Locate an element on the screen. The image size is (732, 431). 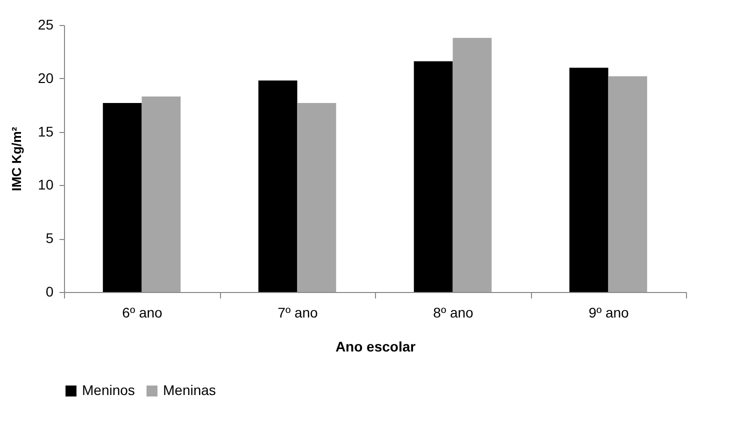
legend-label: Meninas is located at coordinates (189, 390).